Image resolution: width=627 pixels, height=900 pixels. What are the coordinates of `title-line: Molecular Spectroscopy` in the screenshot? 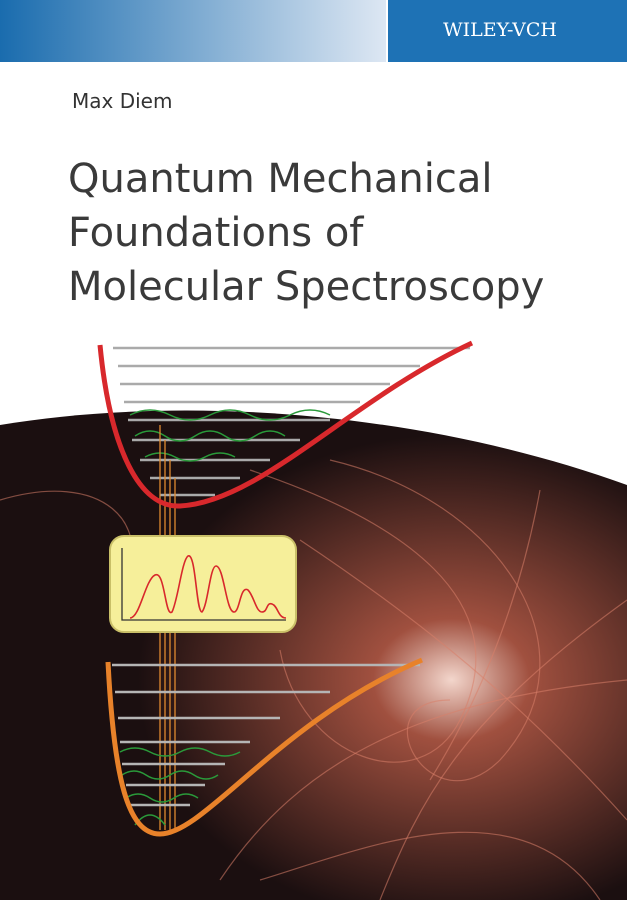 It's located at (306, 287).